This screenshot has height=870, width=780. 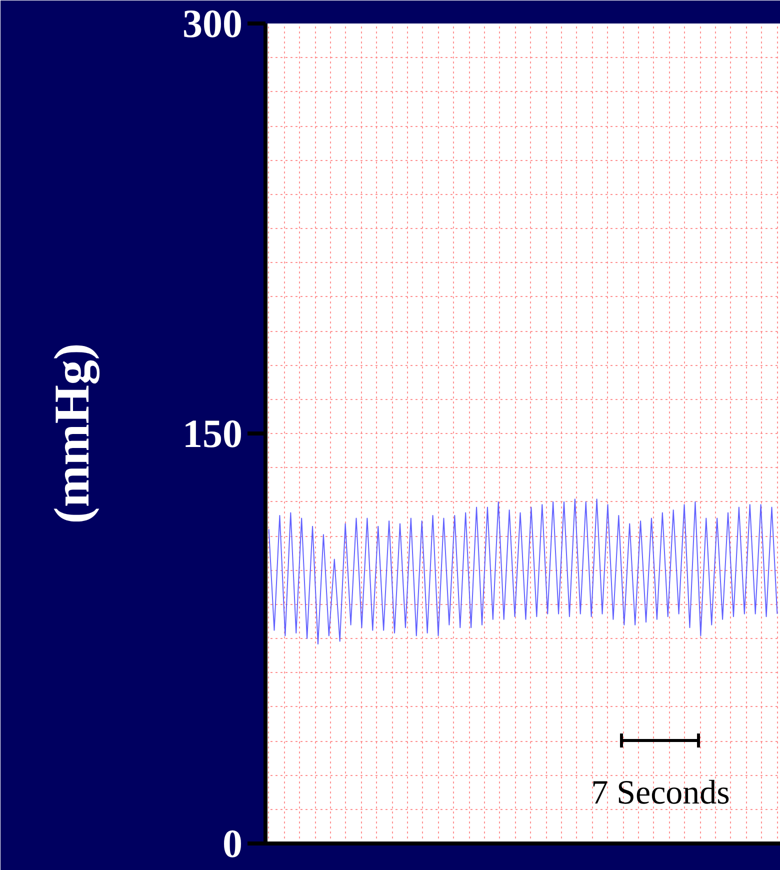 What do you see at coordinates (232, 843) in the screenshot?
I see `y-tick-label: 0` at bounding box center [232, 843].